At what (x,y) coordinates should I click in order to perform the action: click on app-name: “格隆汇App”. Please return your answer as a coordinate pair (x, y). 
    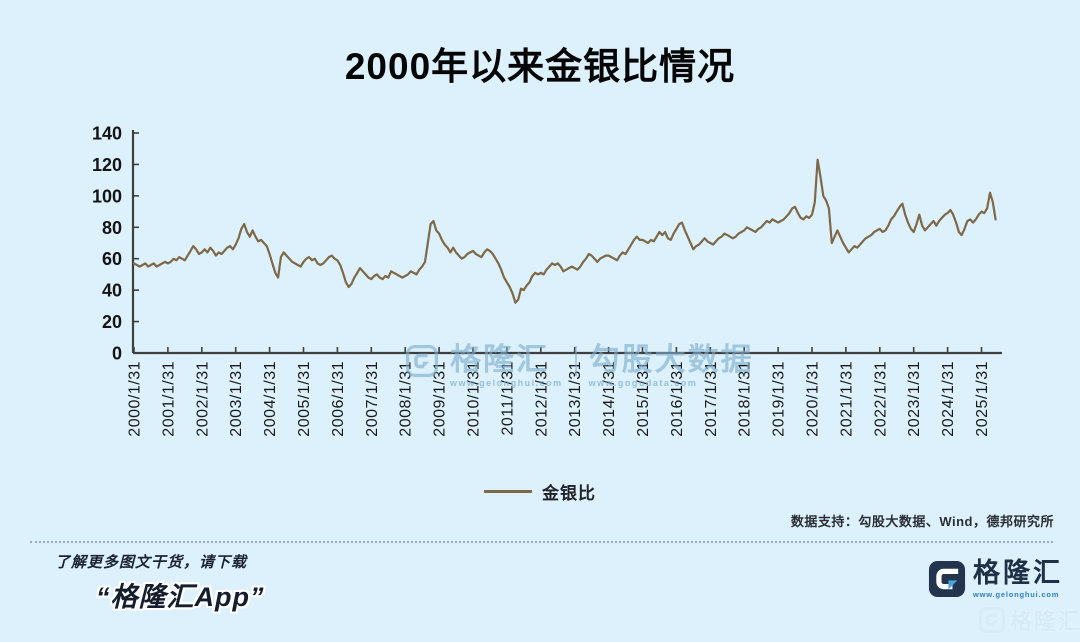
    Looking at the image, I should click on (180, 597).